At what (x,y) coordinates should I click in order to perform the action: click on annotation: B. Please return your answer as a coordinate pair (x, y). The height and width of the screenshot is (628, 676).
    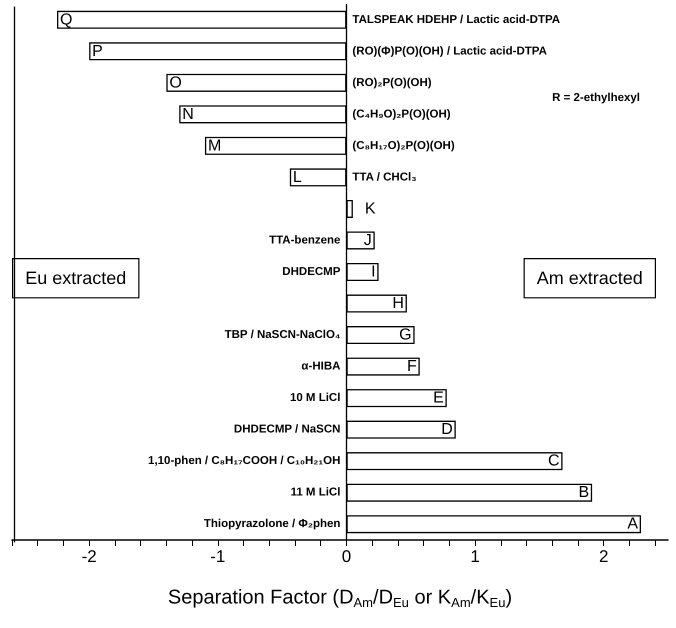
    Looking at the image, I should click on (584, 493).